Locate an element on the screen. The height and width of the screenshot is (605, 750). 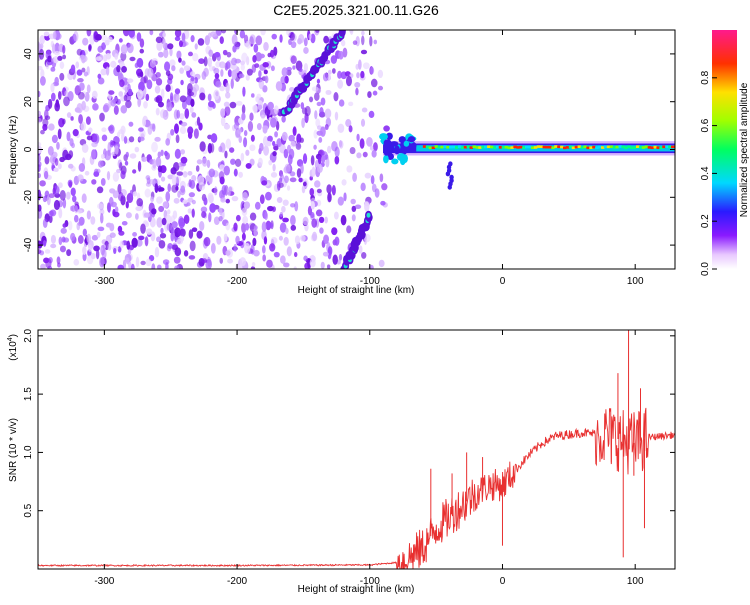
spectrogram-y-label: Frequency (Hz) is located at coordinates (13, 150).